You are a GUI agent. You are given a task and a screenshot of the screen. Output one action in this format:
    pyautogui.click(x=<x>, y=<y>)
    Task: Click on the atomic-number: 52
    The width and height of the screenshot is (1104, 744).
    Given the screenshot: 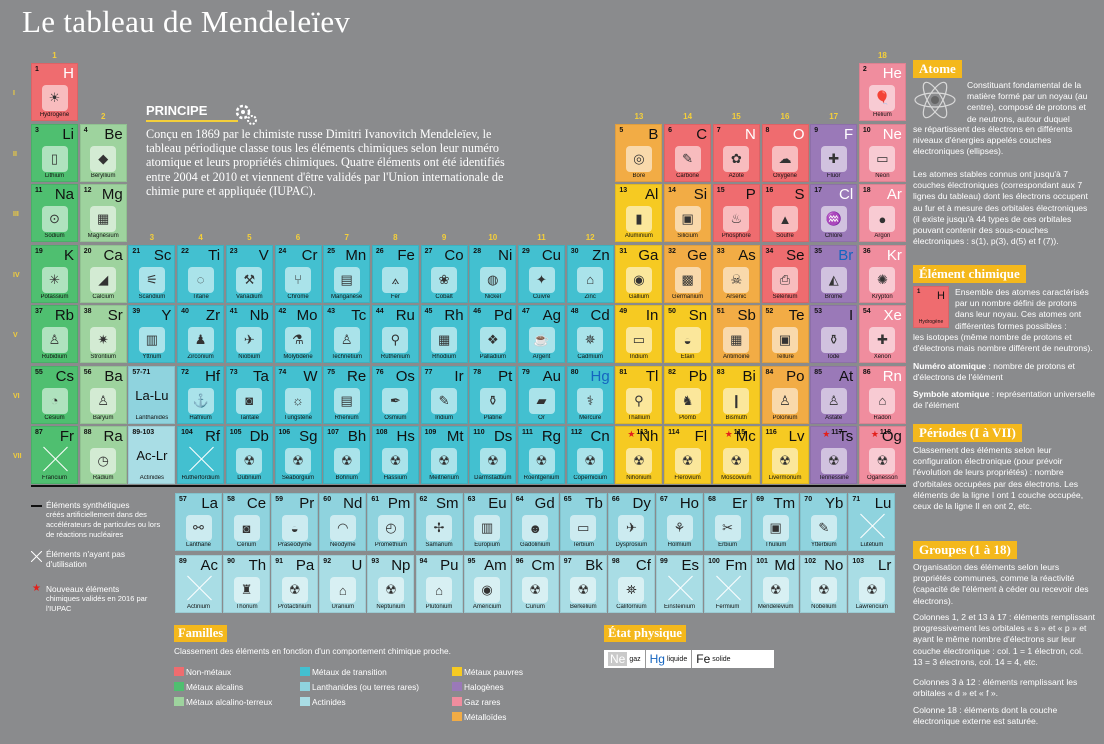 What is the action you would take?
    pyautogui.click(x=769, y=311)
    